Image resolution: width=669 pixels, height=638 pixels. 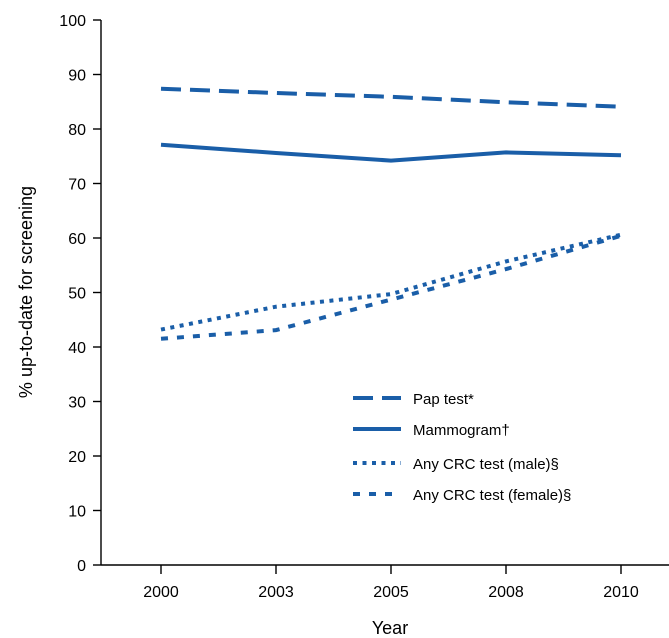 I want to click on y-tick-label: 100, so click(x=72, y=21).